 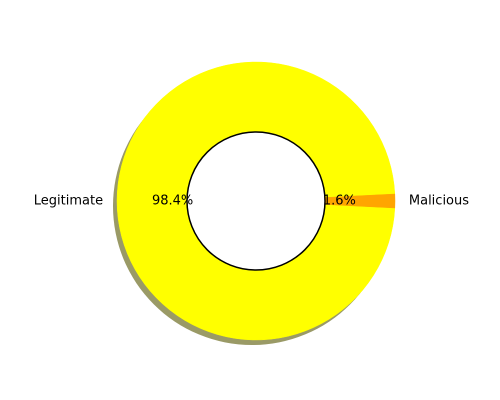 What do you see at coordinates (339, 201) in the screenshot?
I see `slice-percent-malicious: 1.6%` at bounding box center [339, 201].